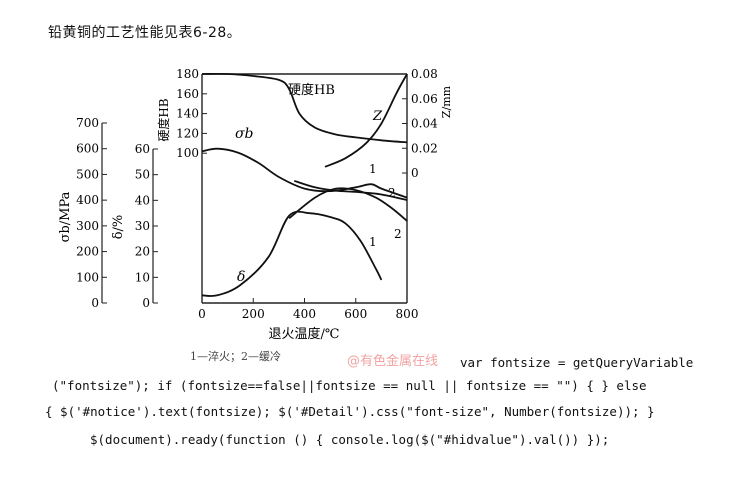  What do you see at coordinates (311, 90) in the screenshot?
I see `hardness-curve-label: 硬度HB` at bounding box center [311, 90].